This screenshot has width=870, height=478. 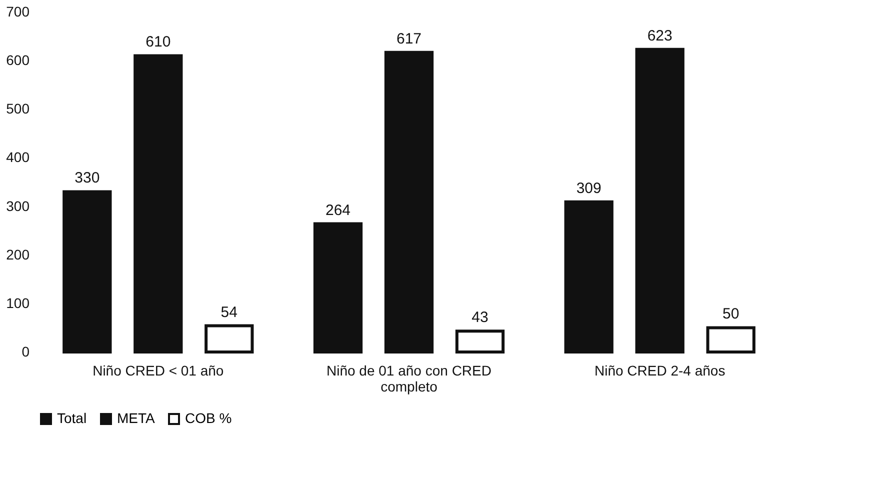 What do you see at coordinates (72, 418) in the screenshot?
I see `legend-label: Total` at bounding box center [72, 418].